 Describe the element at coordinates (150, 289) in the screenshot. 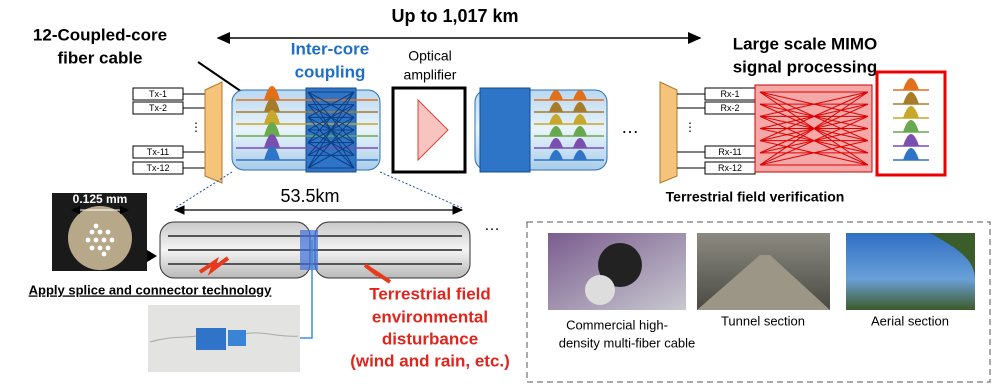

I see `splice-label: Apply splice and connector technology` at that location.